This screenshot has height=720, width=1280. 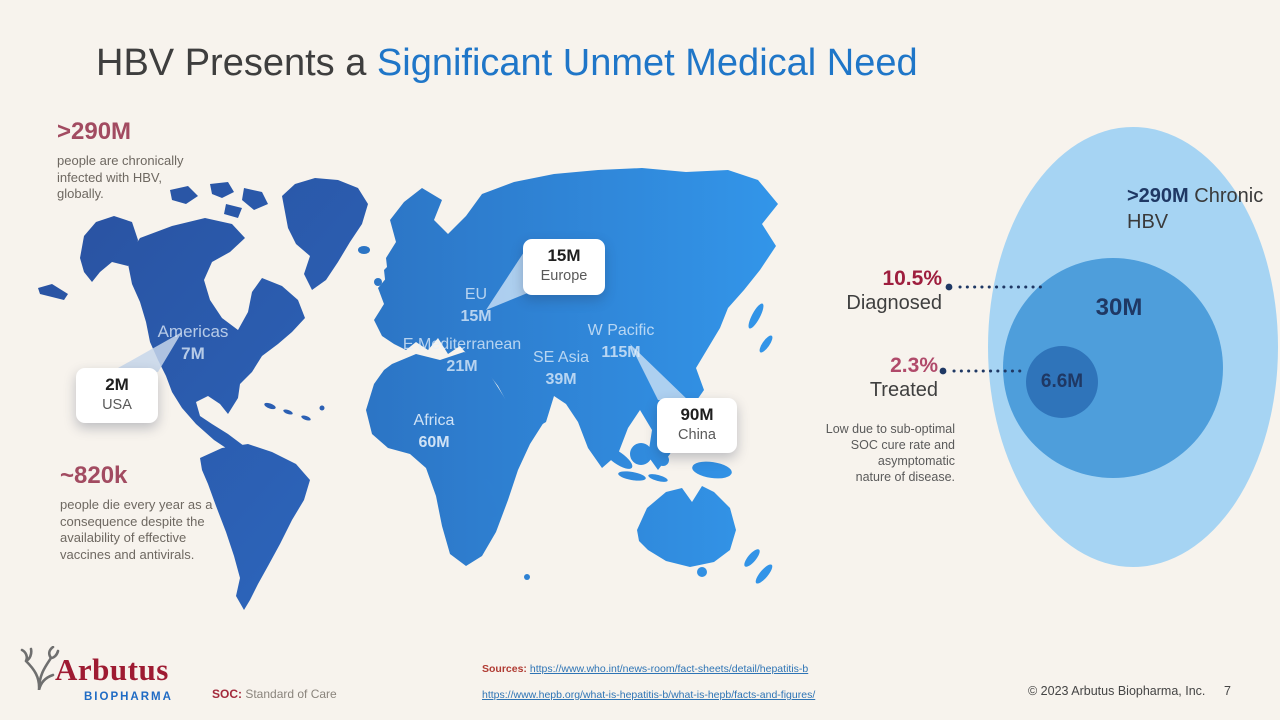 I want to click on map-label-africa: Africa 60M, so click(x=434, y=431).